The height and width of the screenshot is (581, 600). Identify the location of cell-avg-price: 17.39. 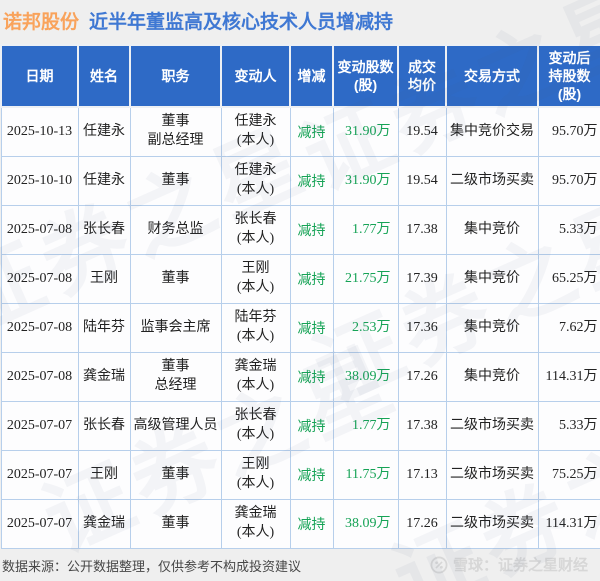
(422, 279).